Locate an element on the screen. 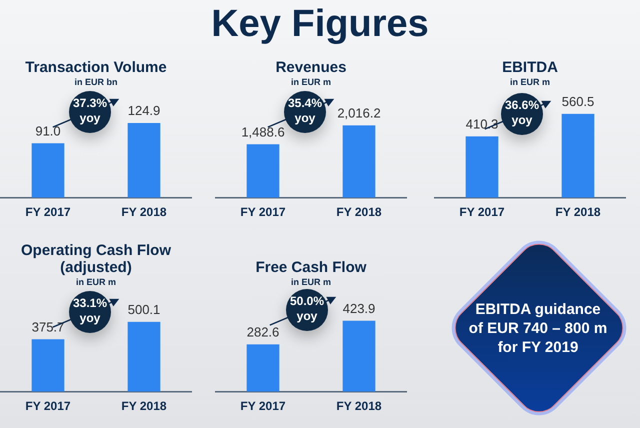 The height and width of the screenshot is (428, 640). data-label: 2,016.2 is located at coordinates (359, 112).